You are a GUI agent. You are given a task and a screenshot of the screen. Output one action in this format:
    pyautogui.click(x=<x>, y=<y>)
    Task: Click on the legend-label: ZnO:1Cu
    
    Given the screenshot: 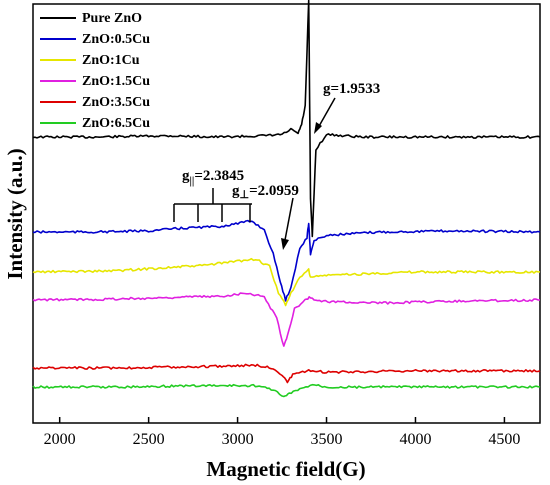 What is the action you would take?
    pyautogui.click(x=111, y=60)
    